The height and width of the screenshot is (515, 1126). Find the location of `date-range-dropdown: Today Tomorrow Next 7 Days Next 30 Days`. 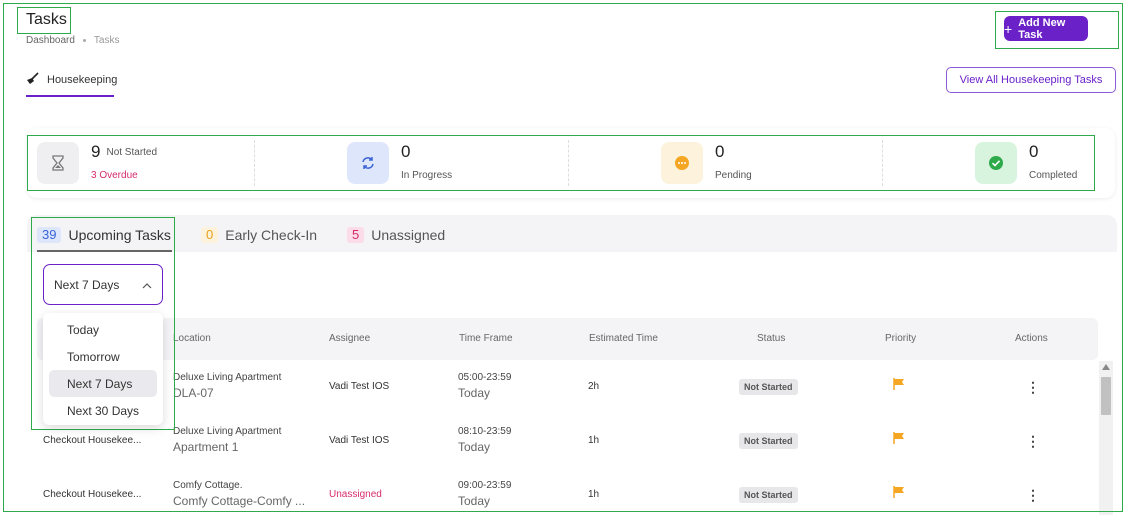

date-range-dropdown: Today Tomorrow Next 7 Days Next 30 Days is located at coordinates (103, 369).